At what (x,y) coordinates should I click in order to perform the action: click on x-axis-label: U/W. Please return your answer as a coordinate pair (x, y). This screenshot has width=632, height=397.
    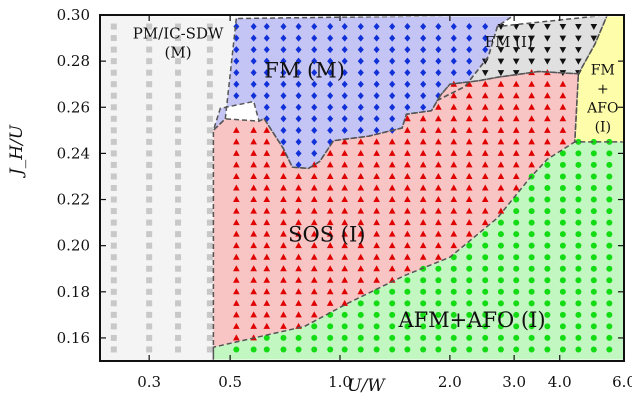
    Looking at the image, I should click on (366, 386).